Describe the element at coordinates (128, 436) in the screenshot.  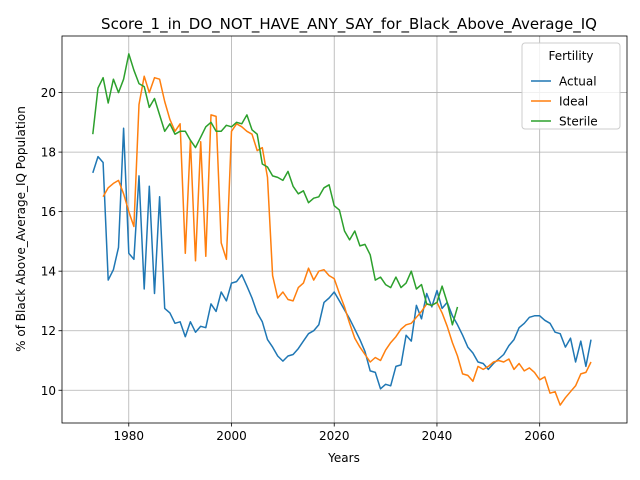
I see `x-tick-label: 1980` at that location.